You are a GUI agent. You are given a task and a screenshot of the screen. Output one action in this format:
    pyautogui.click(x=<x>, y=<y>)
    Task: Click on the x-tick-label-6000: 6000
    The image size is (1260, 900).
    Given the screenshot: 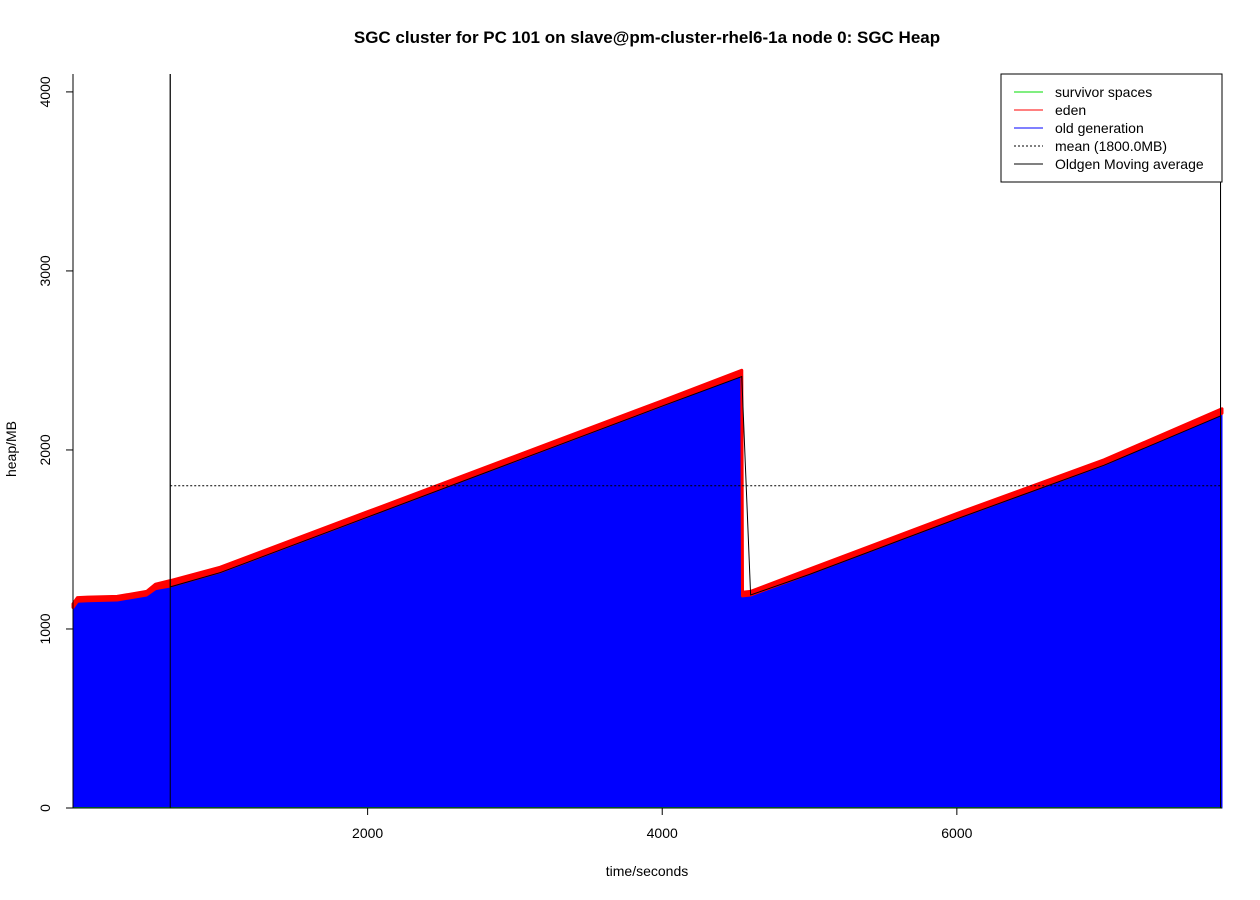 What is the action you would take?
    pyautogui.click(x=956, y=833)
    